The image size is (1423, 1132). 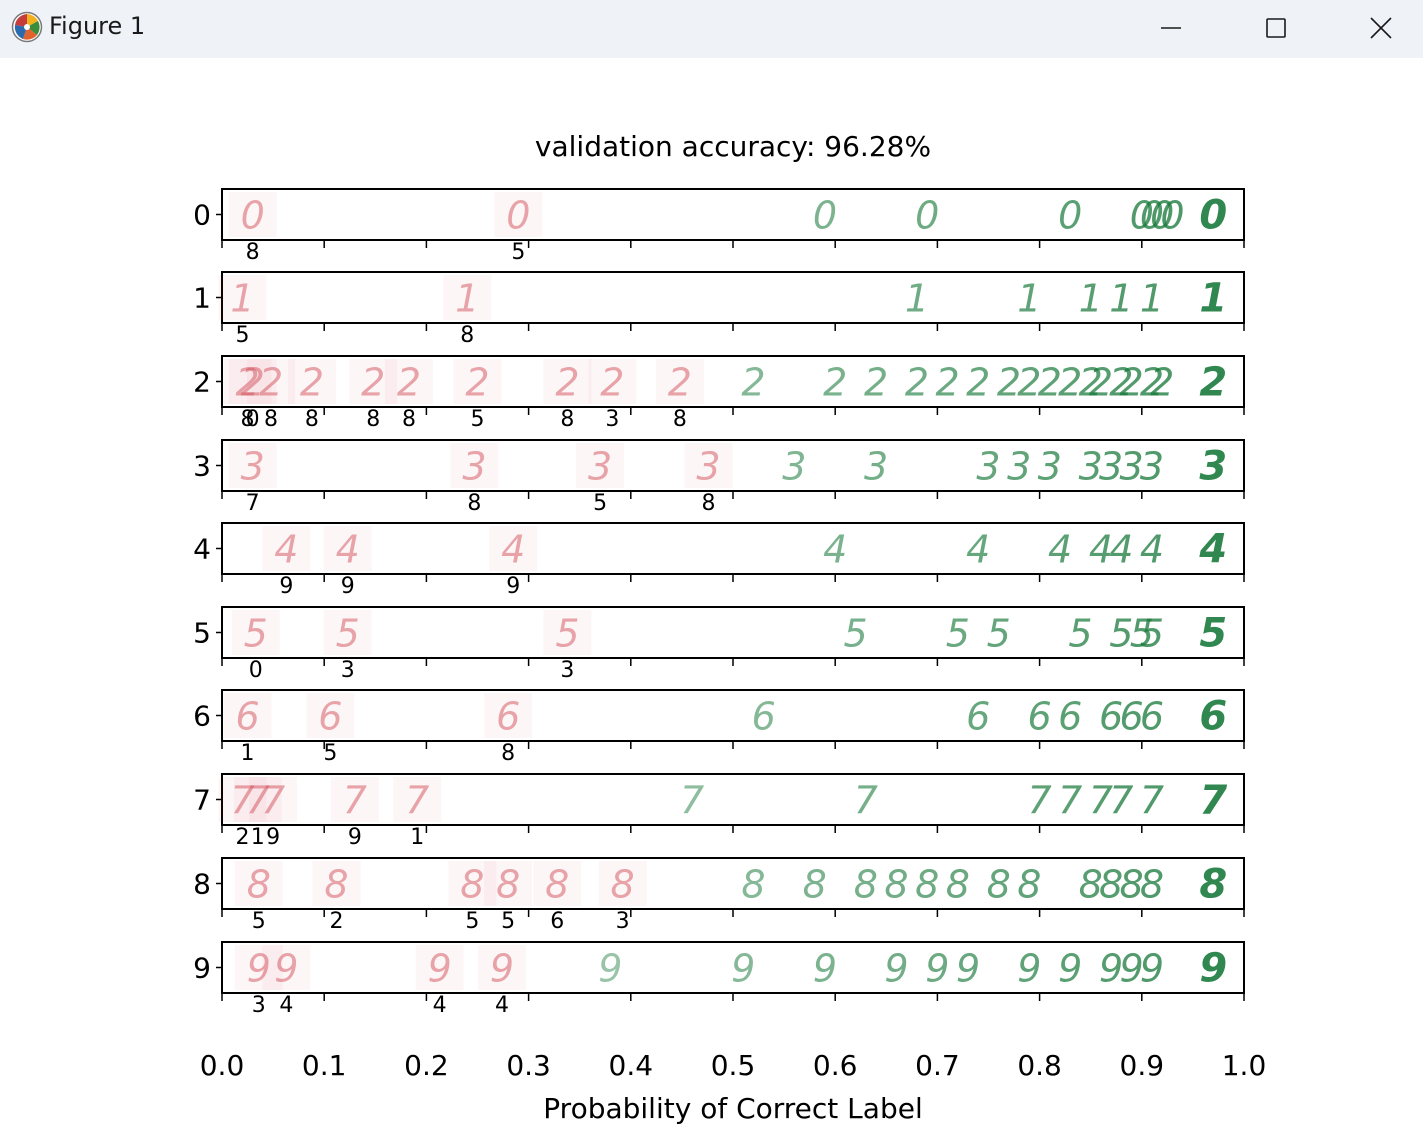 I want to click on close-button, so click(x=1376, y=28).